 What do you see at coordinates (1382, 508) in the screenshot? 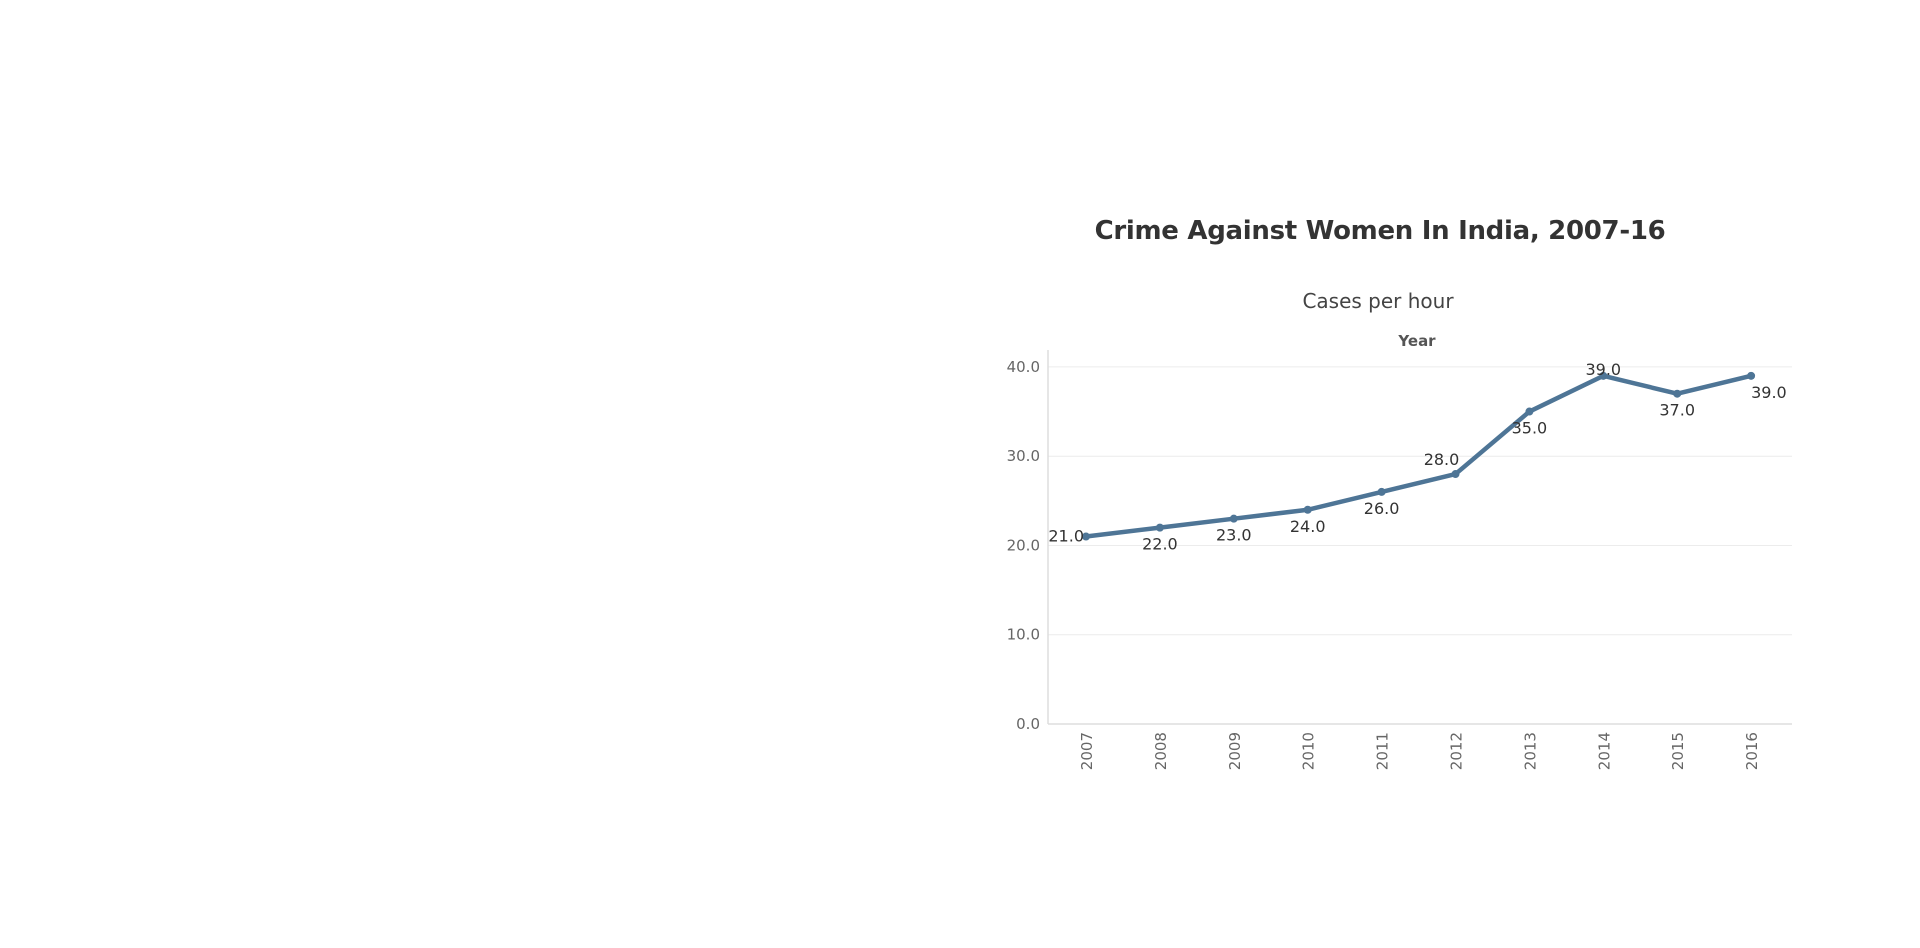
I see `data-label: 26.0` at bounding box center [1382, 508].